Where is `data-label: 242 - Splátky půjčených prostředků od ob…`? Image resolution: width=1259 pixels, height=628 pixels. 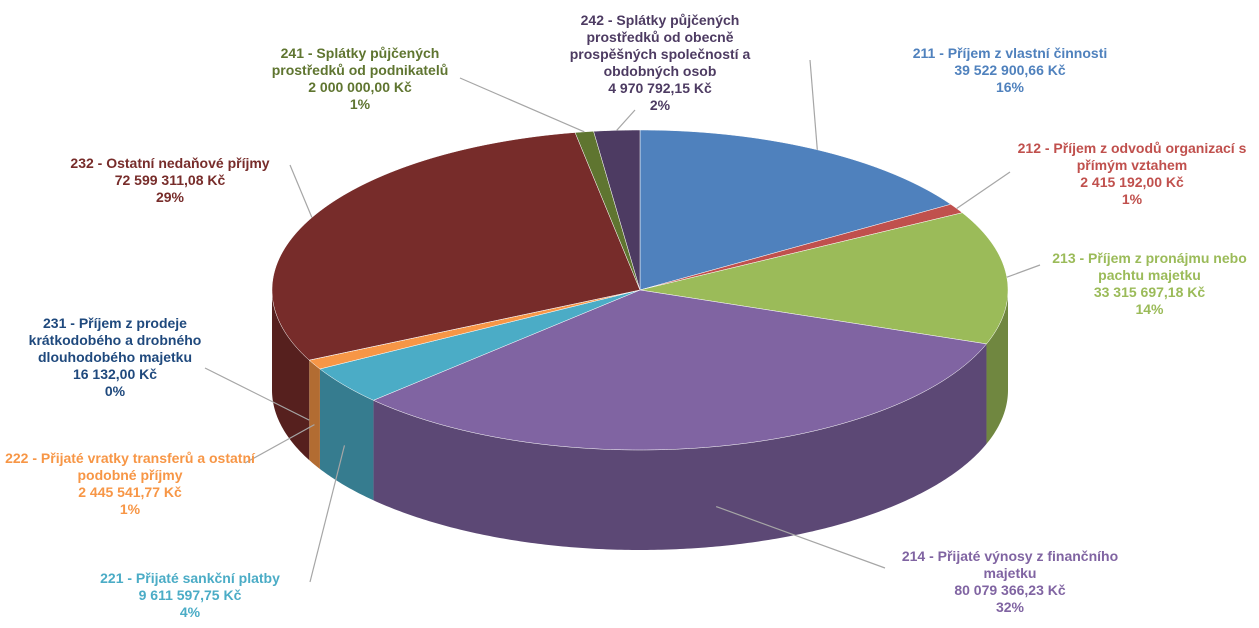 data-label: 242 - Splátky půjčených prostředků od ob… is located at coordinates (660, 63).